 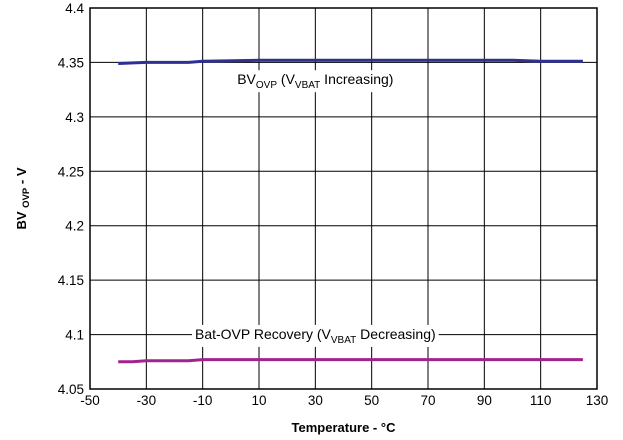 What do you see at coordinates (344, 427) in the screenshot?
I see `x-axis-title: Temperature - °C` at bounding box center [344, 427].